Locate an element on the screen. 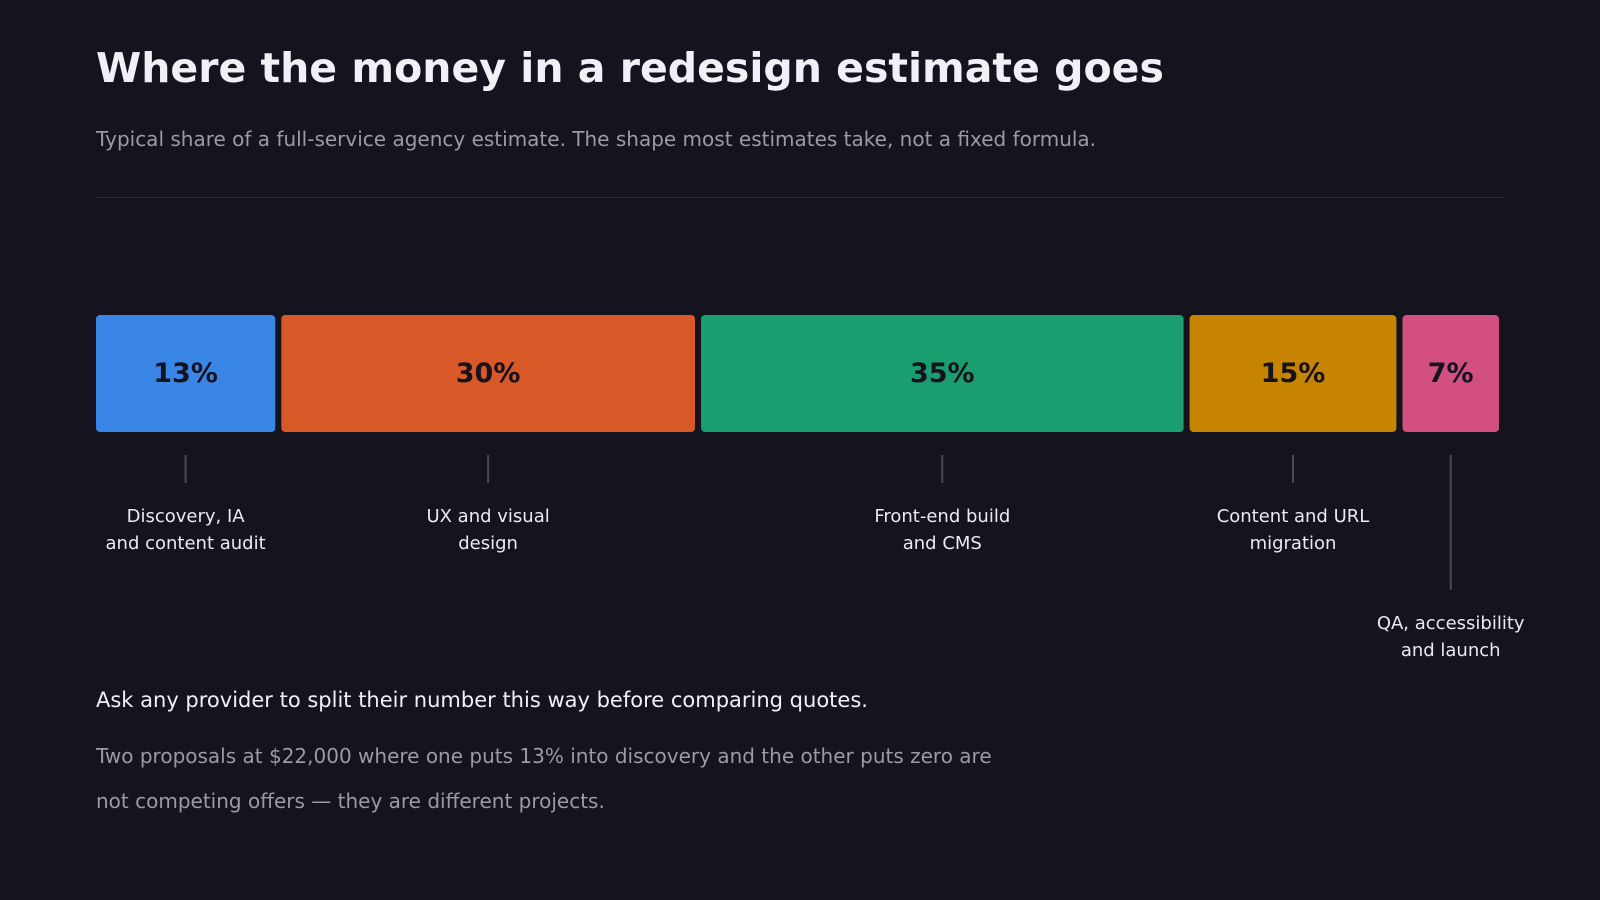  header-divider is located at coordinates (800, 197).